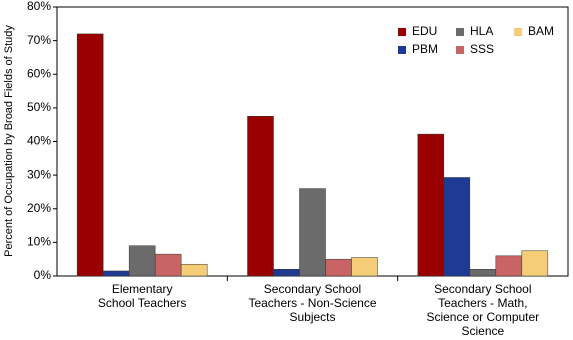  What do you see at coordinates (541, 31) in the screenshot?
I see `legend-label: BAM` at bounding box center [541, 31].